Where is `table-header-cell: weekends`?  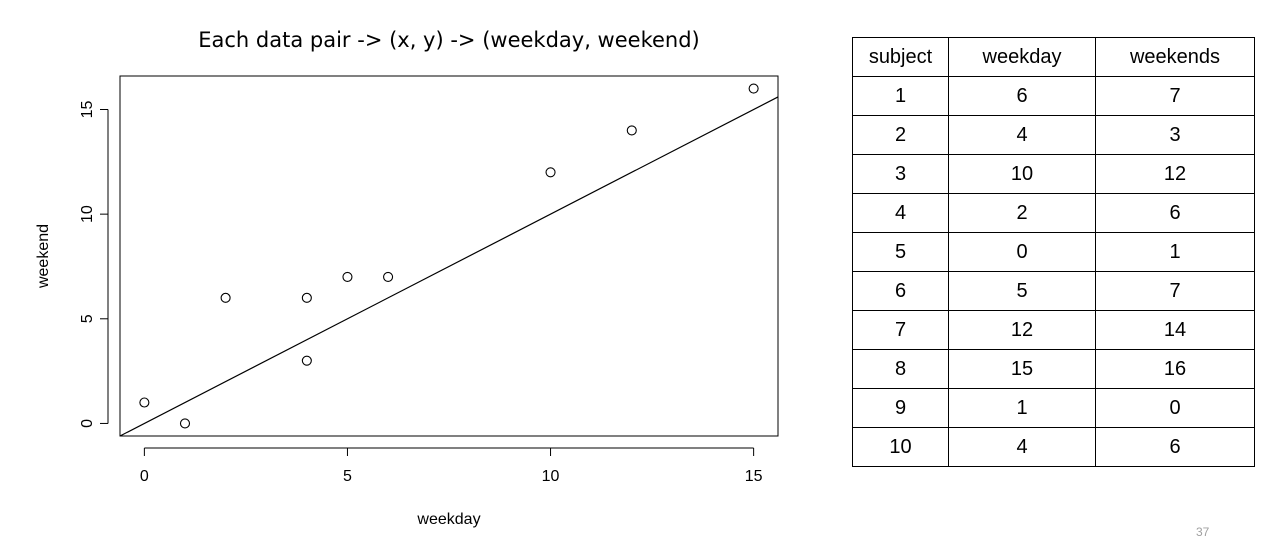 table-header-cell: weekends is located at coordinates (1175, 57).